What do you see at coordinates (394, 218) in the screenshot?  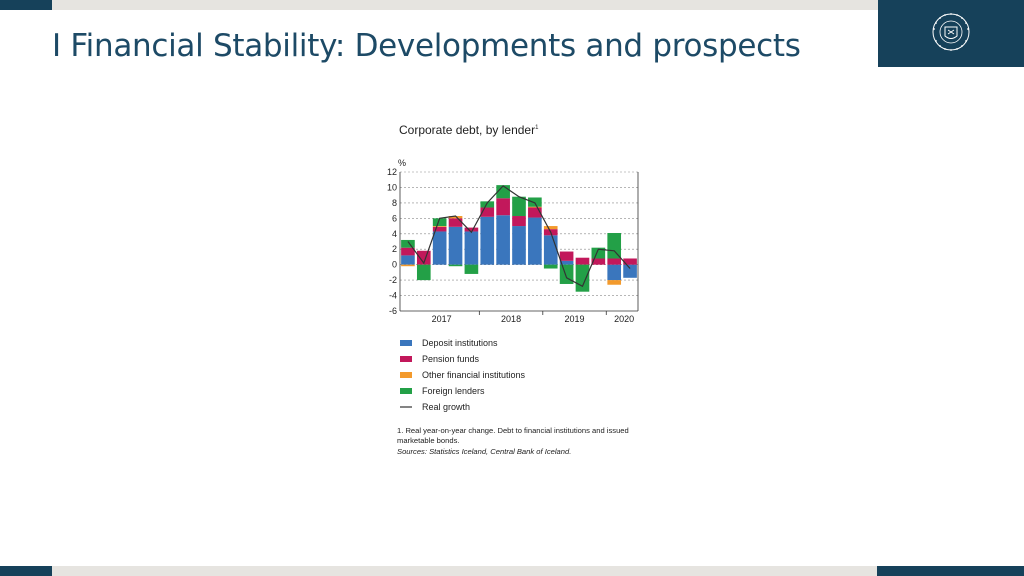 I see `y-tick-label: 6` at bounding box center [394, 218].